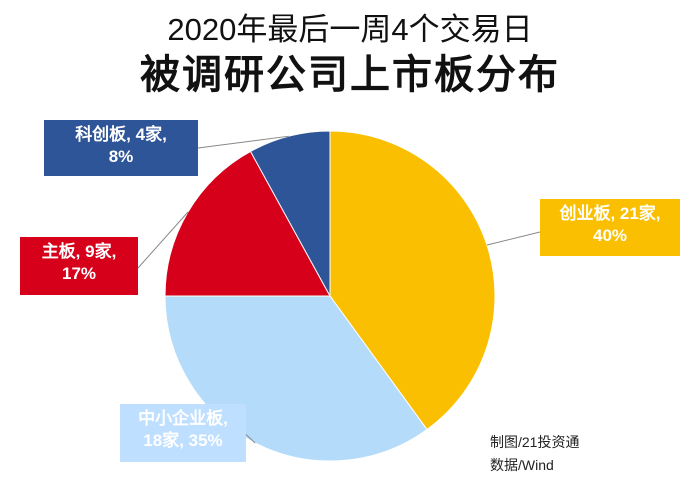 Image resolution: width=700 pixels, height=496 pixels. I want to click on source-maker: 制图/21投资通, so click(535, 442).